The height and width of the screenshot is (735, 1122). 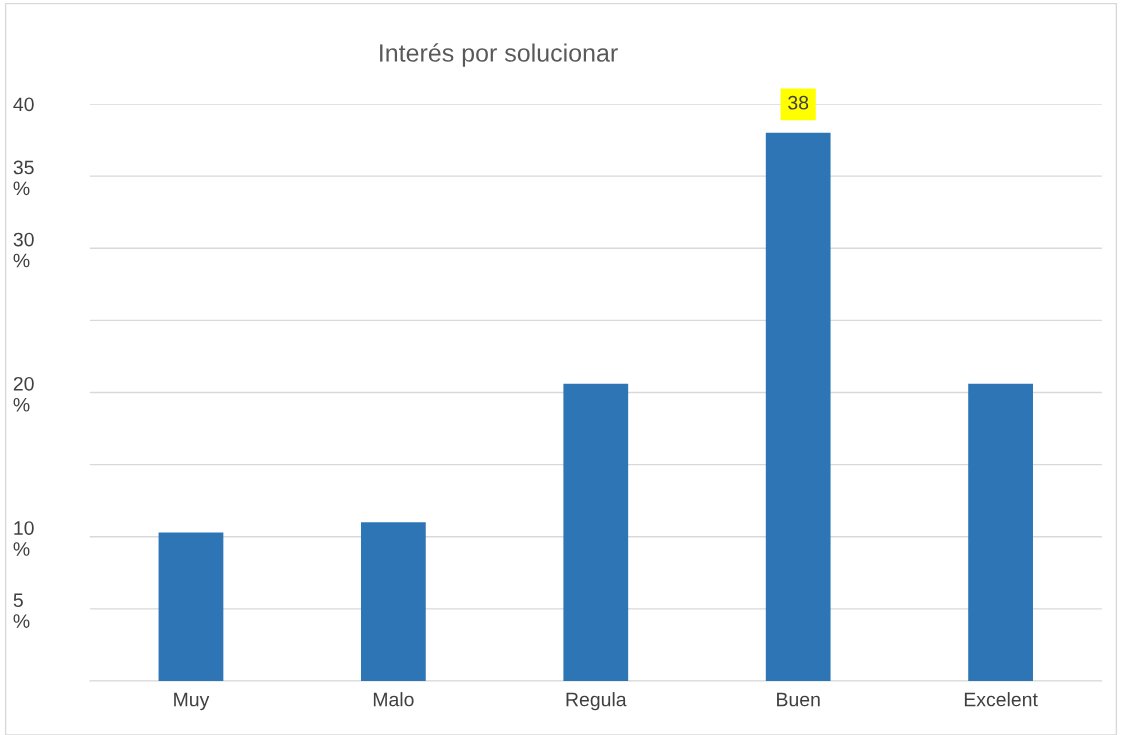 I want to click on x-tick-label: Buen, so click(x=798, y=699).